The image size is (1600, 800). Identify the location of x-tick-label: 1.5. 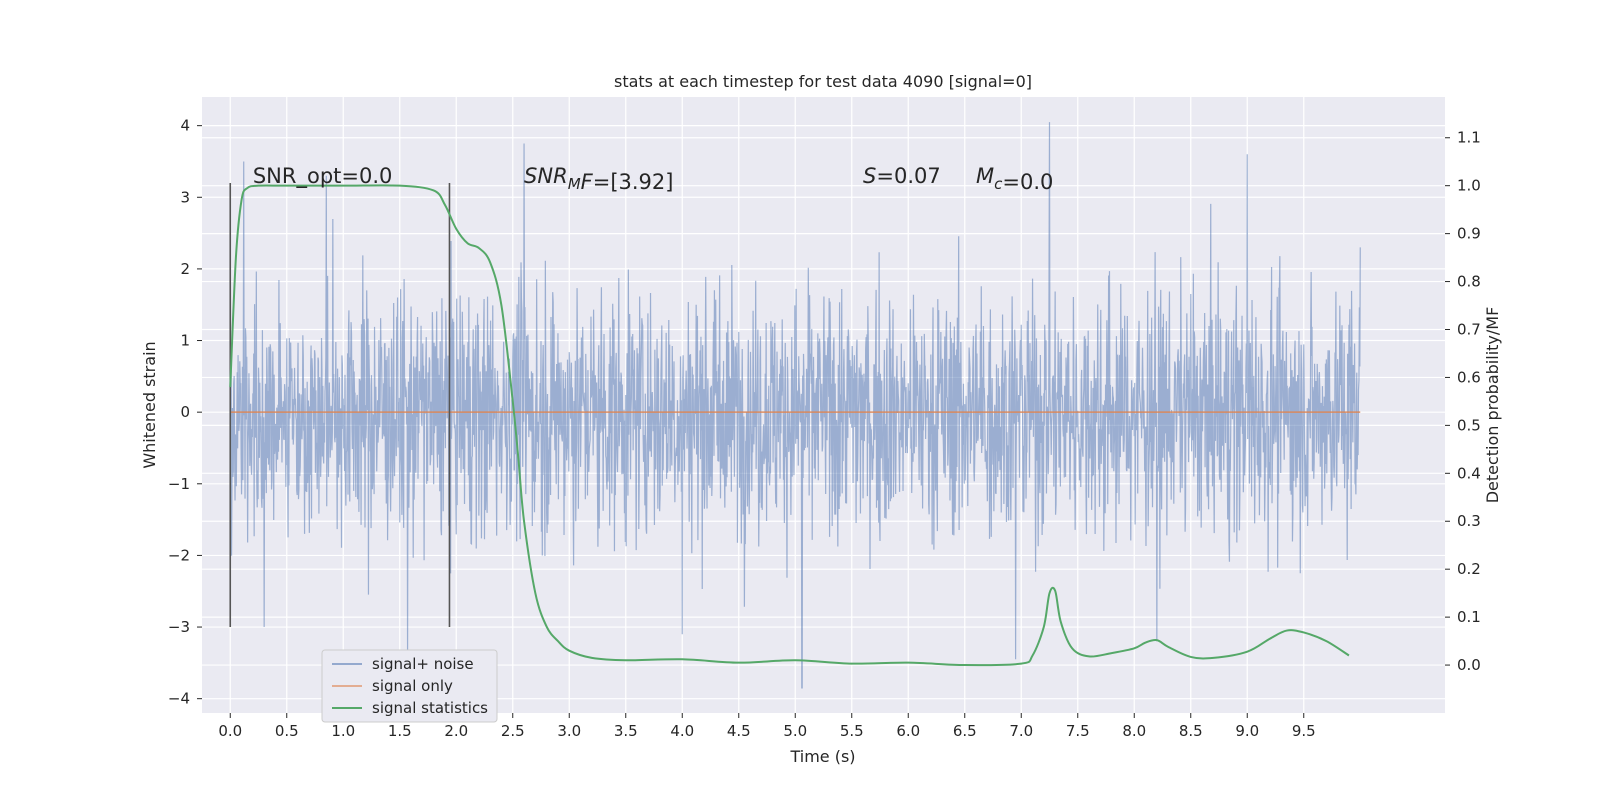
(400, 731).